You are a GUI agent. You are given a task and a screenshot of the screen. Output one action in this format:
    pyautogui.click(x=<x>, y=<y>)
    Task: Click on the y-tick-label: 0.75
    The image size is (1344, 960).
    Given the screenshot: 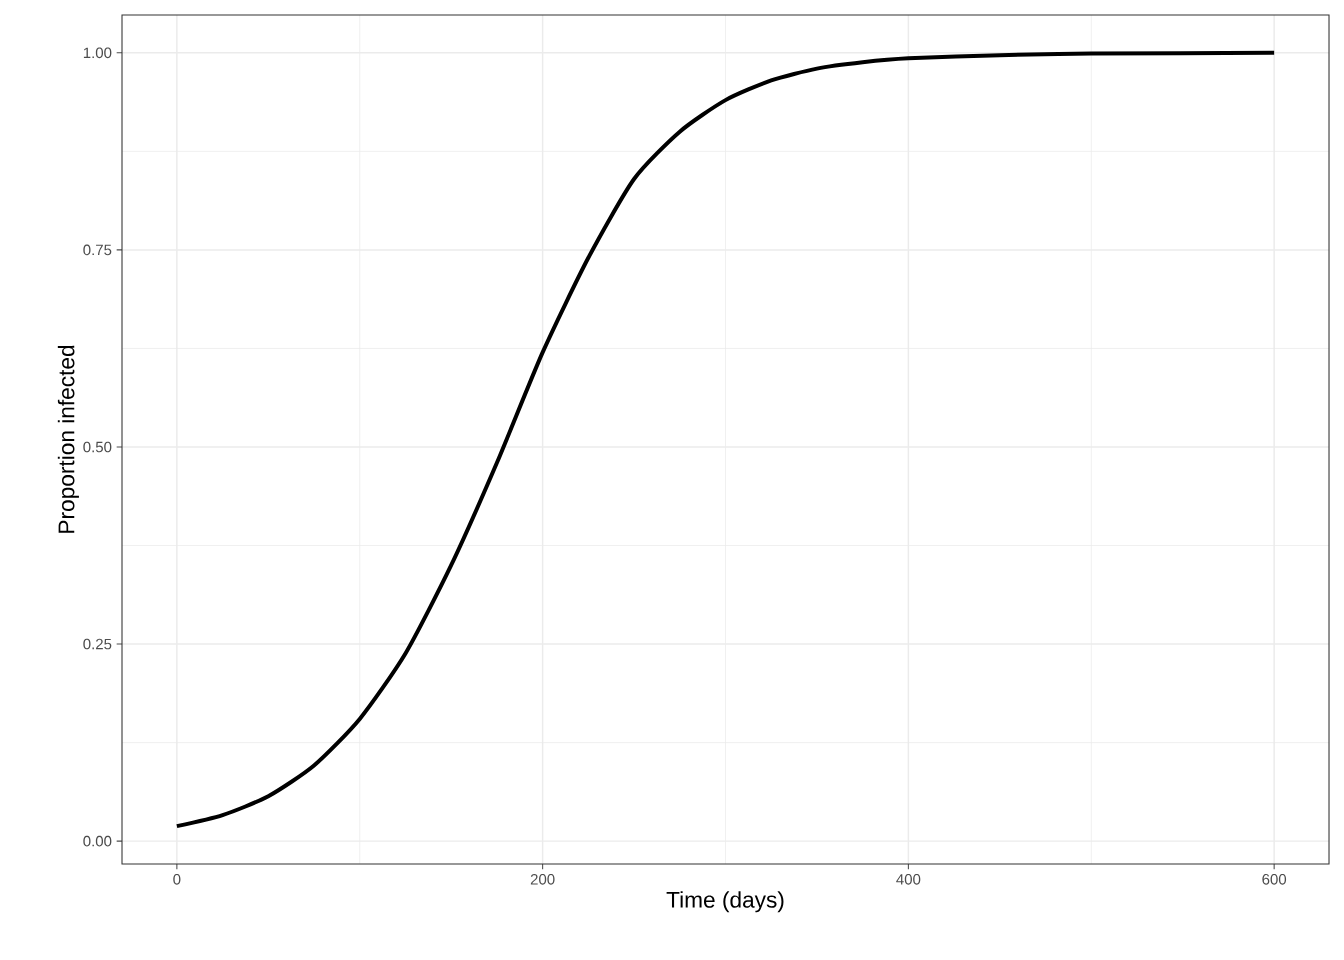 What is the action you would take?
    pyautogui.click(x=97, y=250)
    